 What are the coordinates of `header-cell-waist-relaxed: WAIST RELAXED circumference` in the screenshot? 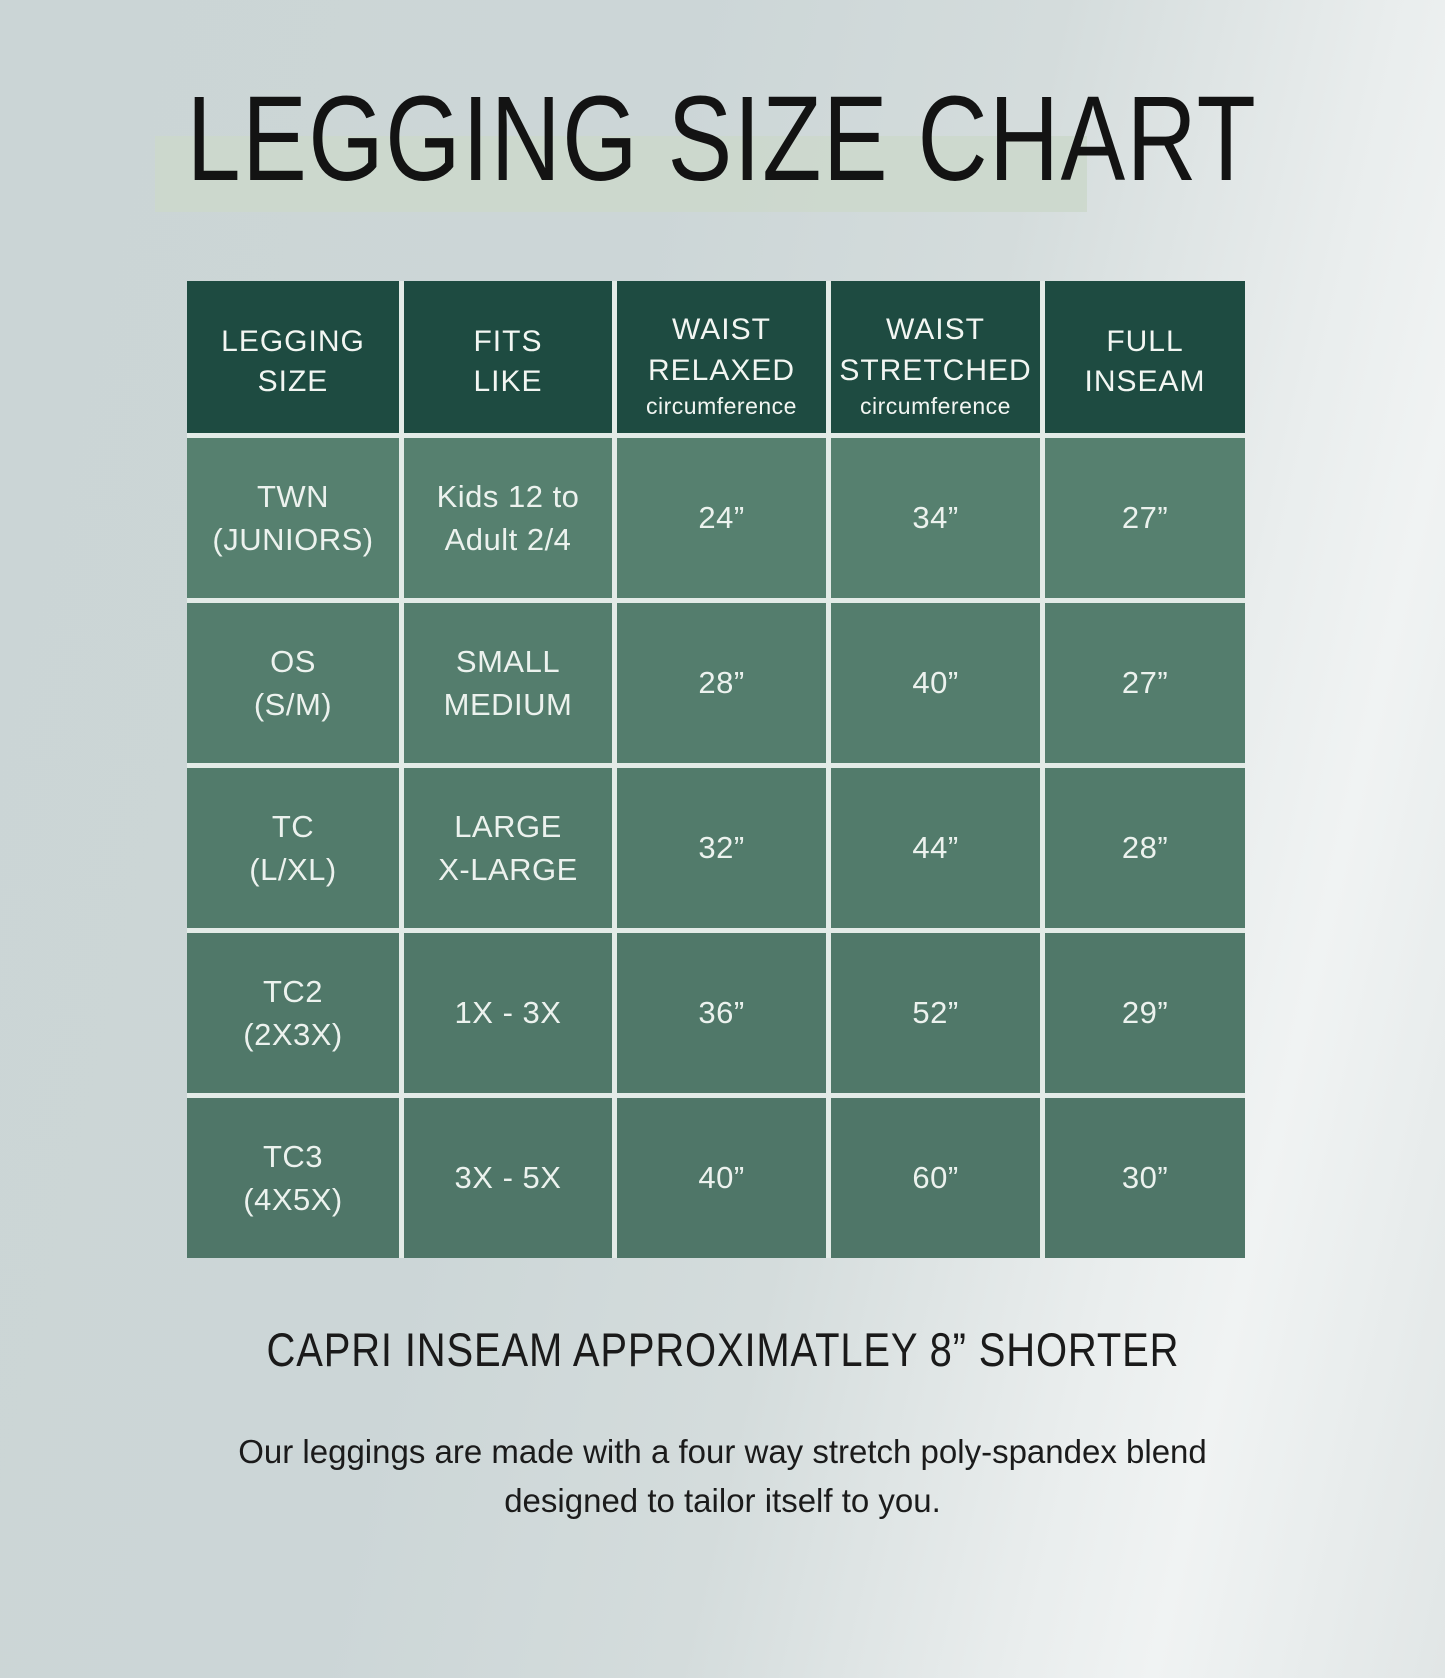 It's located at (721, 357).